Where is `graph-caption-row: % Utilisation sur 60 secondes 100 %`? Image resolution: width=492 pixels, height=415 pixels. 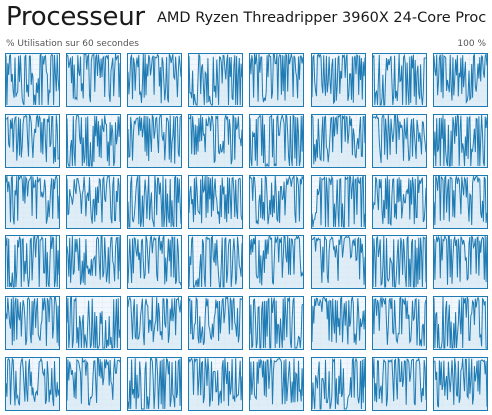
graph-caption-row: % Utilisation sur 60 secondes 100 % is located at coordinates (246, 44).